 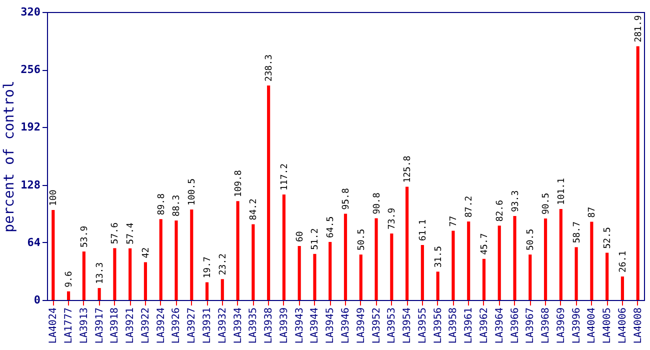 I want to click on y-tick-label: 320, so click(x=30, y=12).